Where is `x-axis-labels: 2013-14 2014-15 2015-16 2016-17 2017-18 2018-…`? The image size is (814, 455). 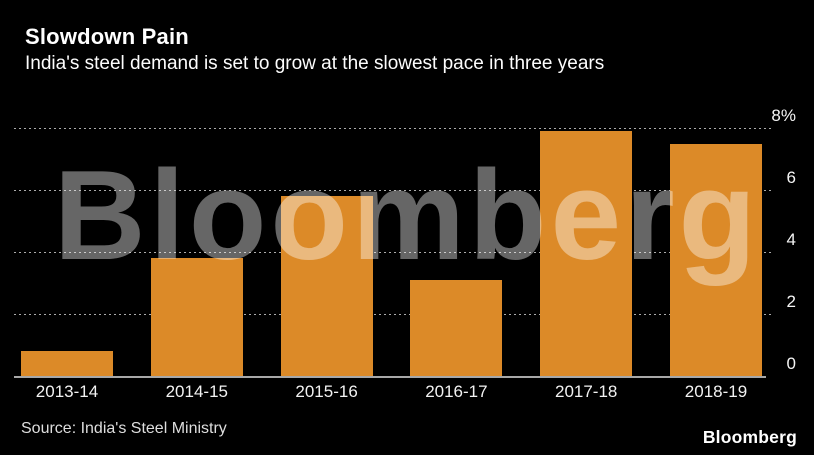 x-axis-labels: 2013-14 2014-15 2015-16 2016-17 2017-18 2018-… is located at coordinates (390, 392).